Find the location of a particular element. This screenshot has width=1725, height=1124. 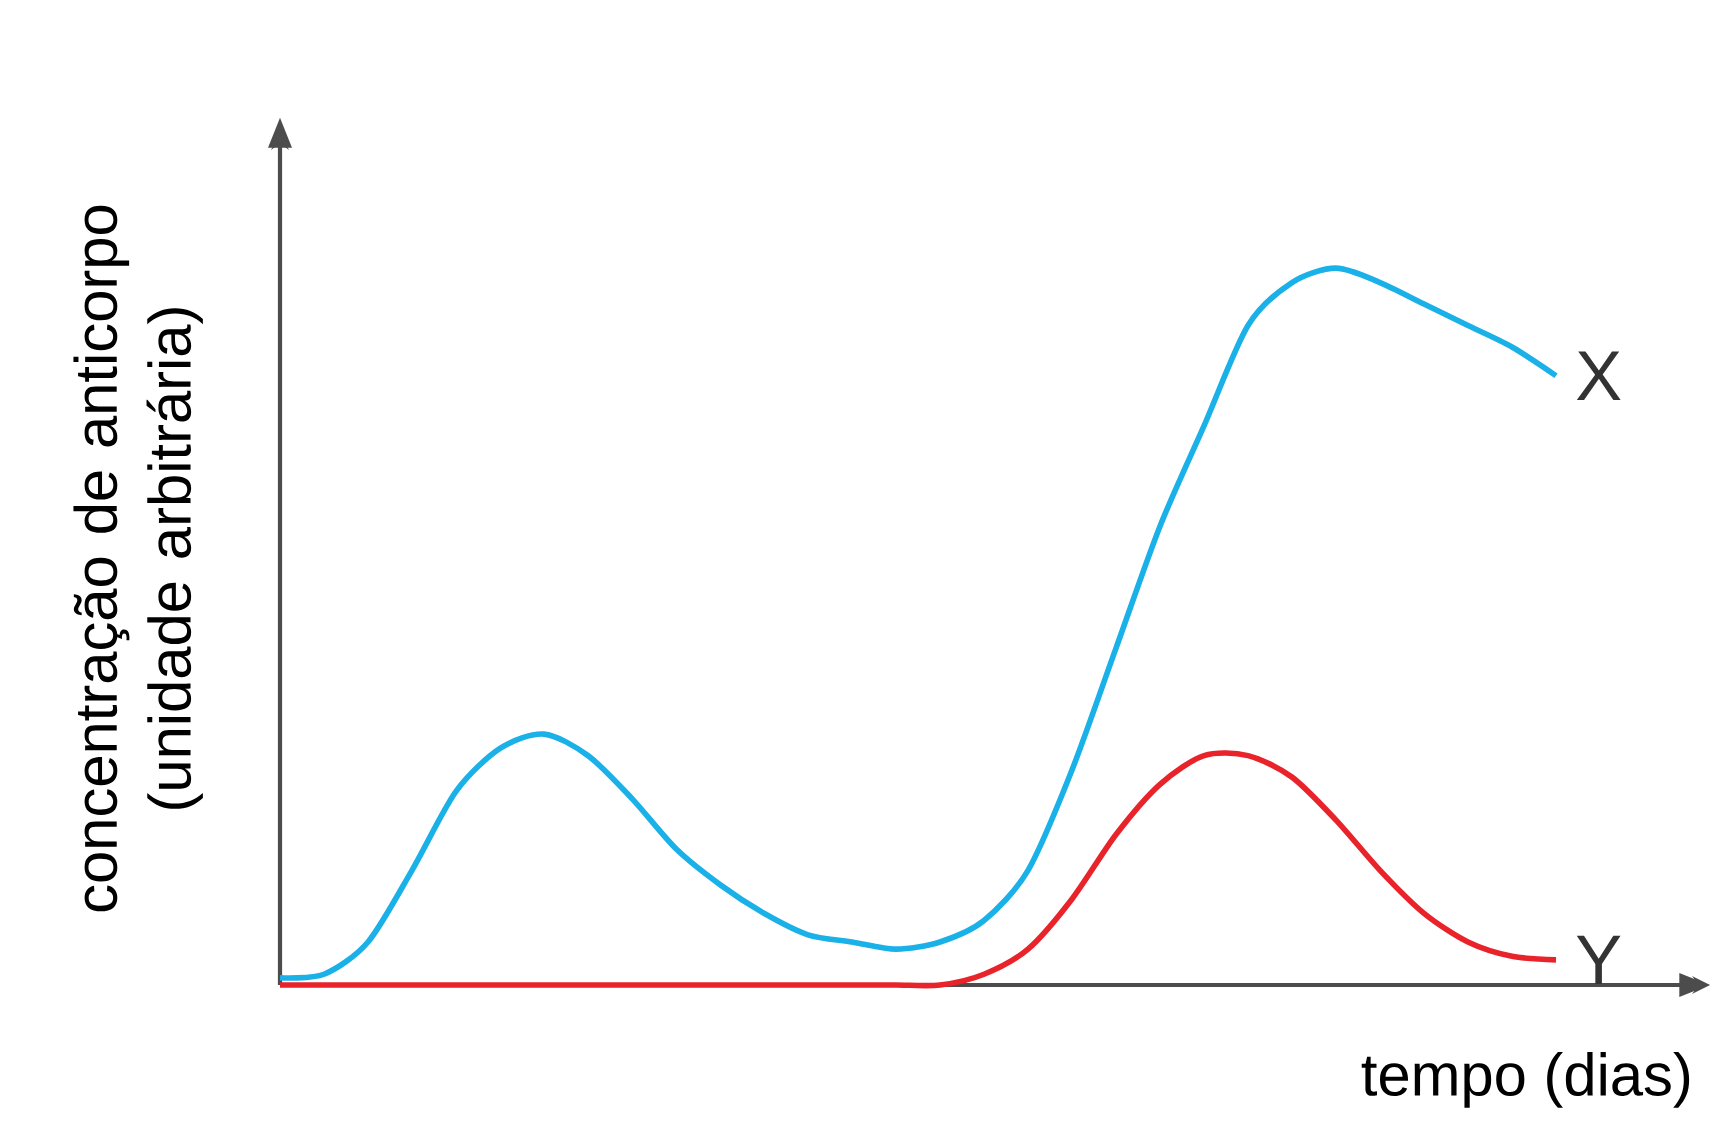

series-label: X is located at coordinates (1598, 375).